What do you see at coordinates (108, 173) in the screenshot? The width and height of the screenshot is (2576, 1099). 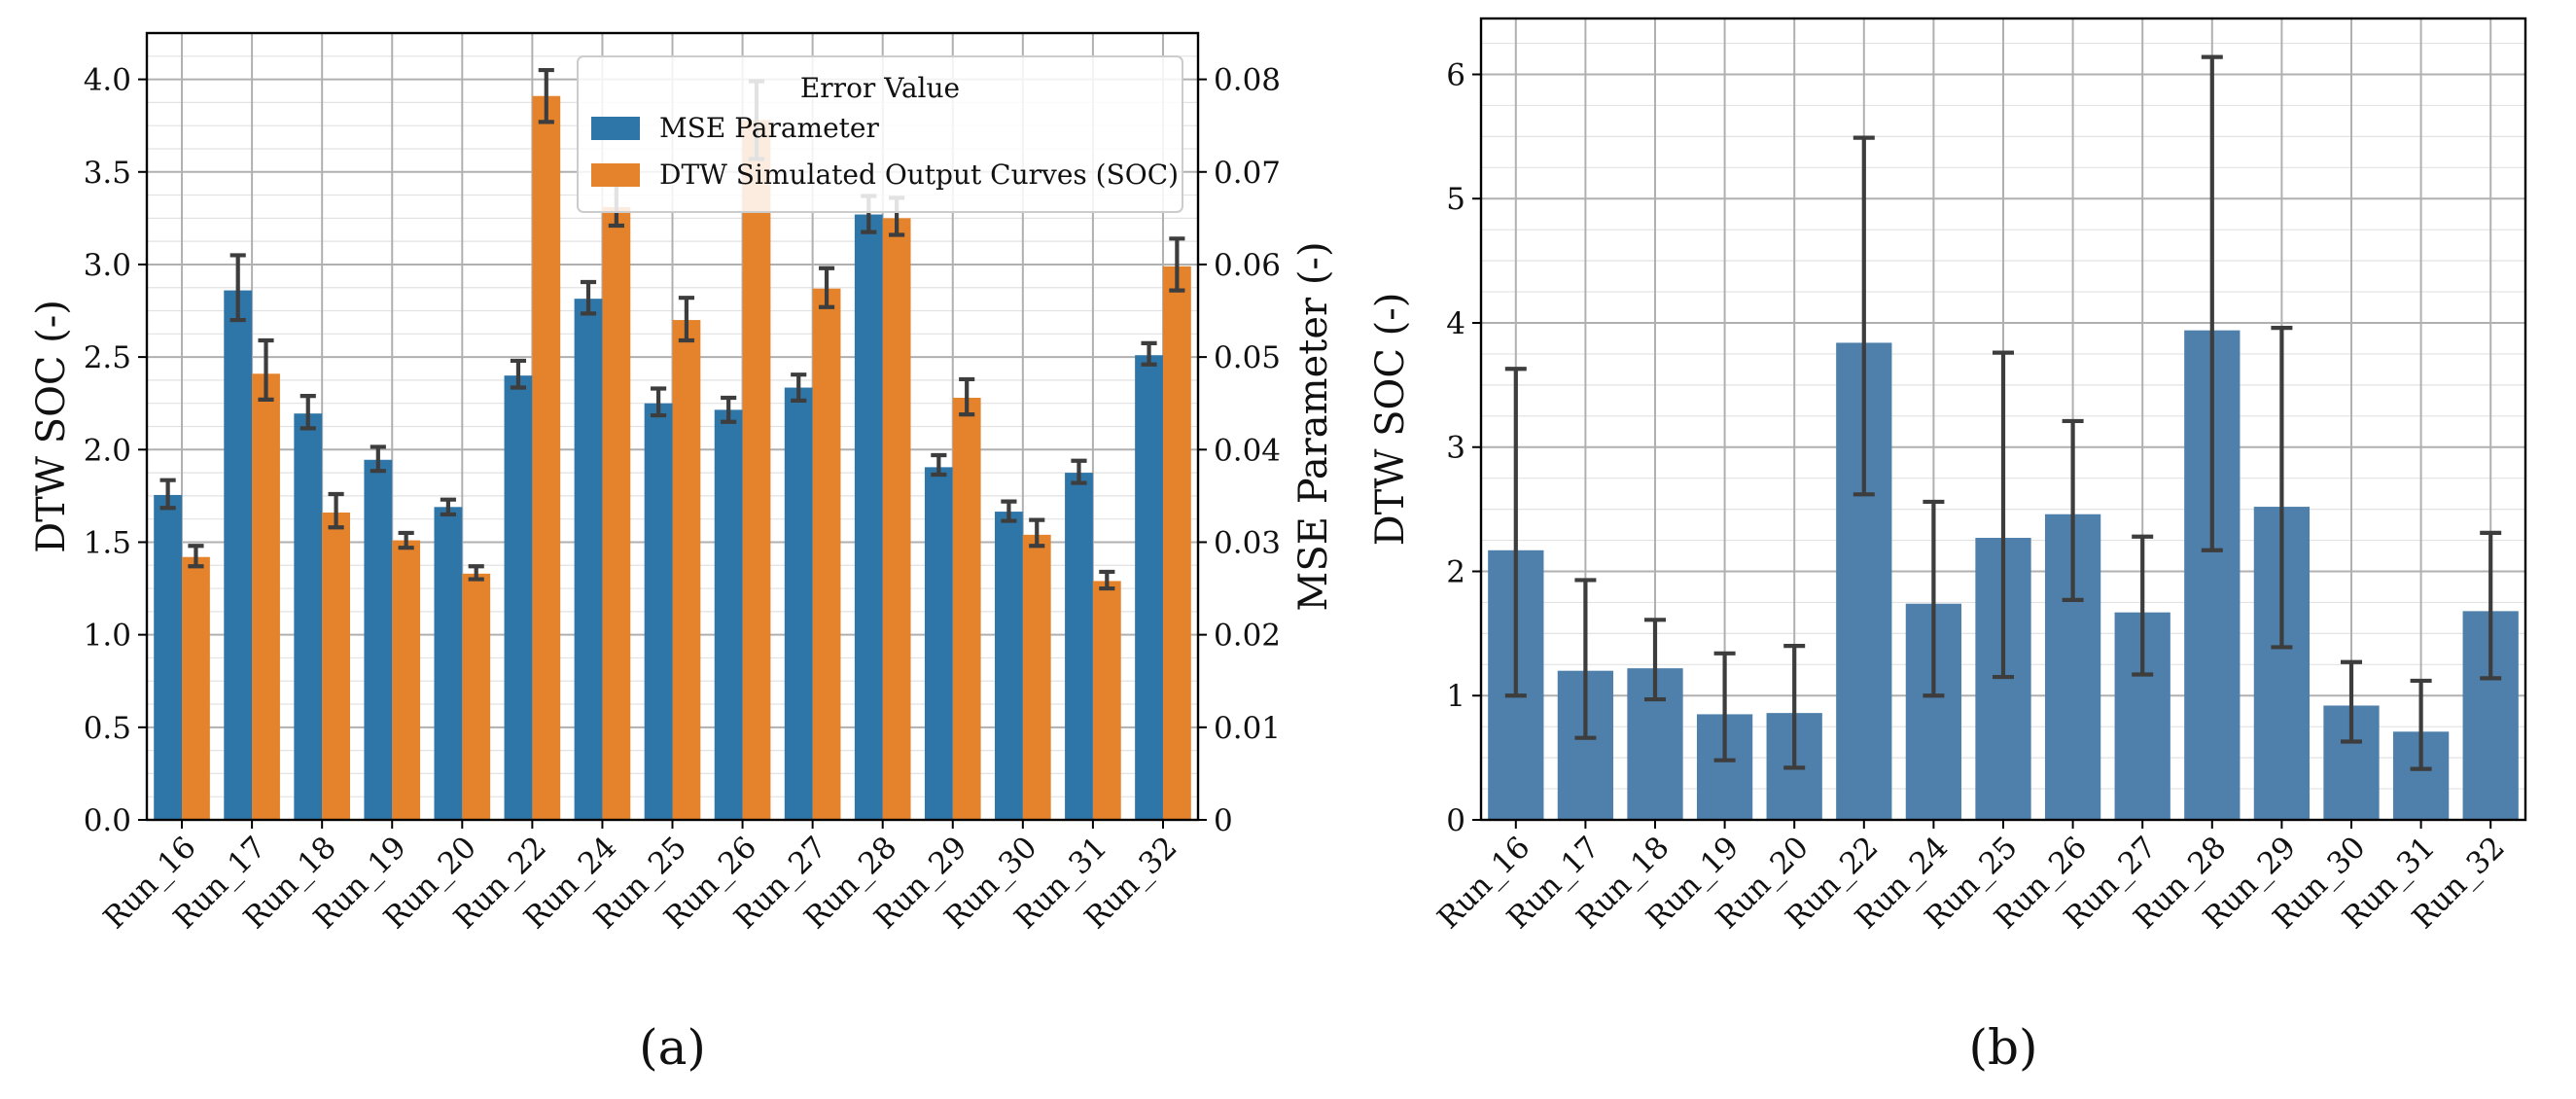 I see `y-tick-label: 3.5` at bounding box center [108, 173].